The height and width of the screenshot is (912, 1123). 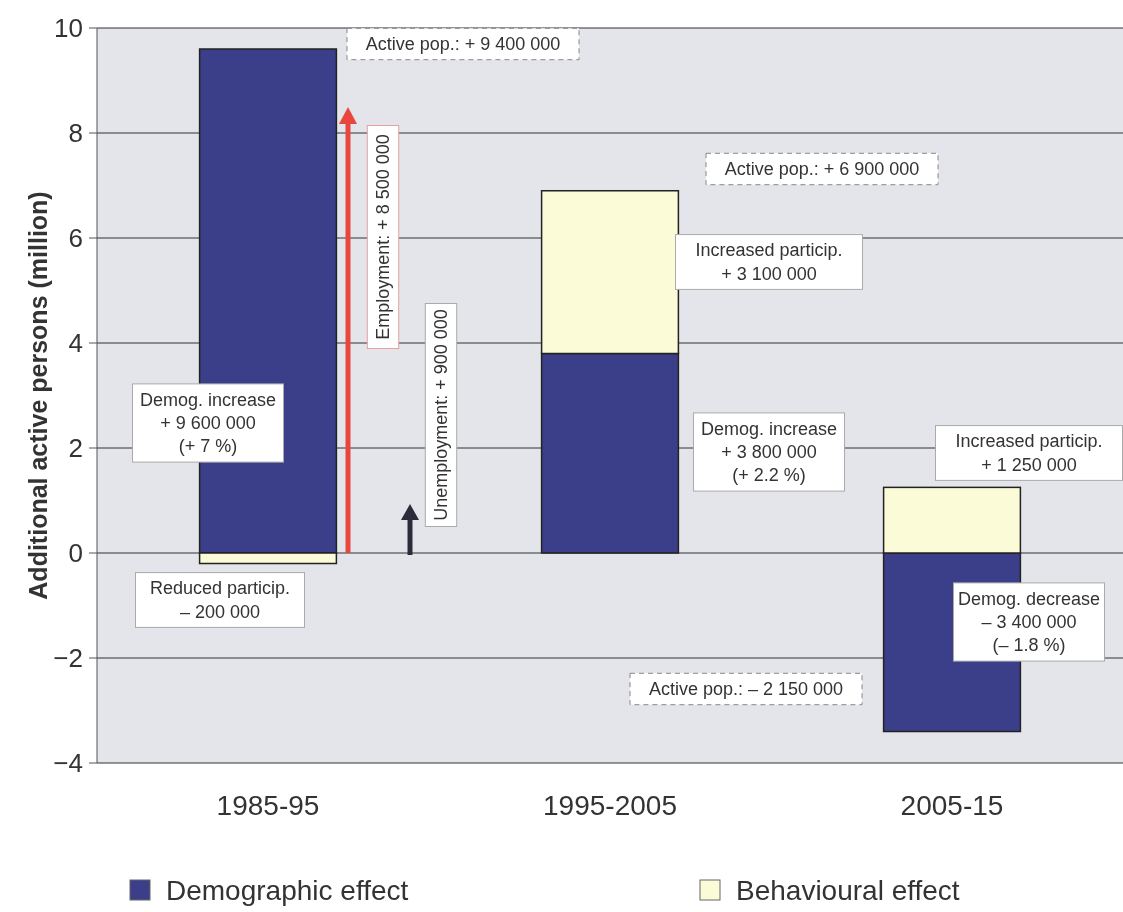 What do you see at coordinates (1029, 453) in the screenshot?
I see `annotation: Increased particip. + 1 250 000` at bounding box center [1029, 453].